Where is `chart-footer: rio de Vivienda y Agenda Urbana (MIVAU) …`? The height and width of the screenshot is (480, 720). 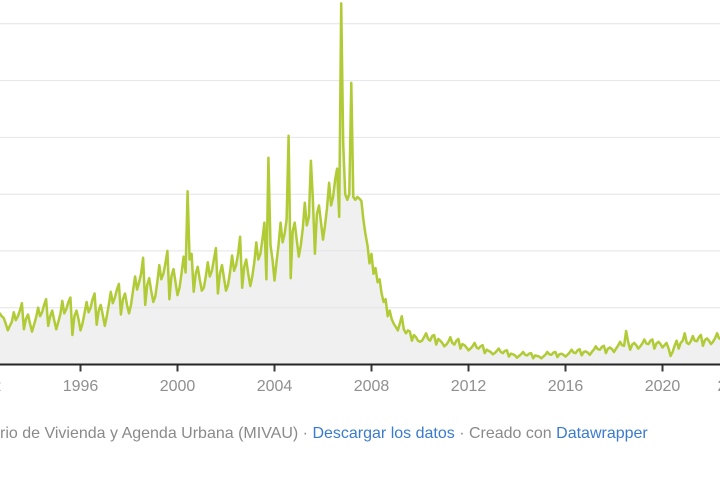
chart-footer: rio de Vivienda y Agenda Urbana (MIVAU) … is located at coordinates (360, 434).